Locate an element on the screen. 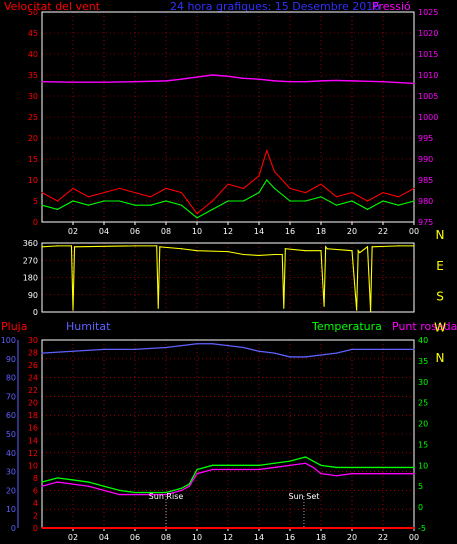 The height and width of the screenshot is (544, 457). wind-panel-xtick-label: 22 is located at coordinates (383, 231).